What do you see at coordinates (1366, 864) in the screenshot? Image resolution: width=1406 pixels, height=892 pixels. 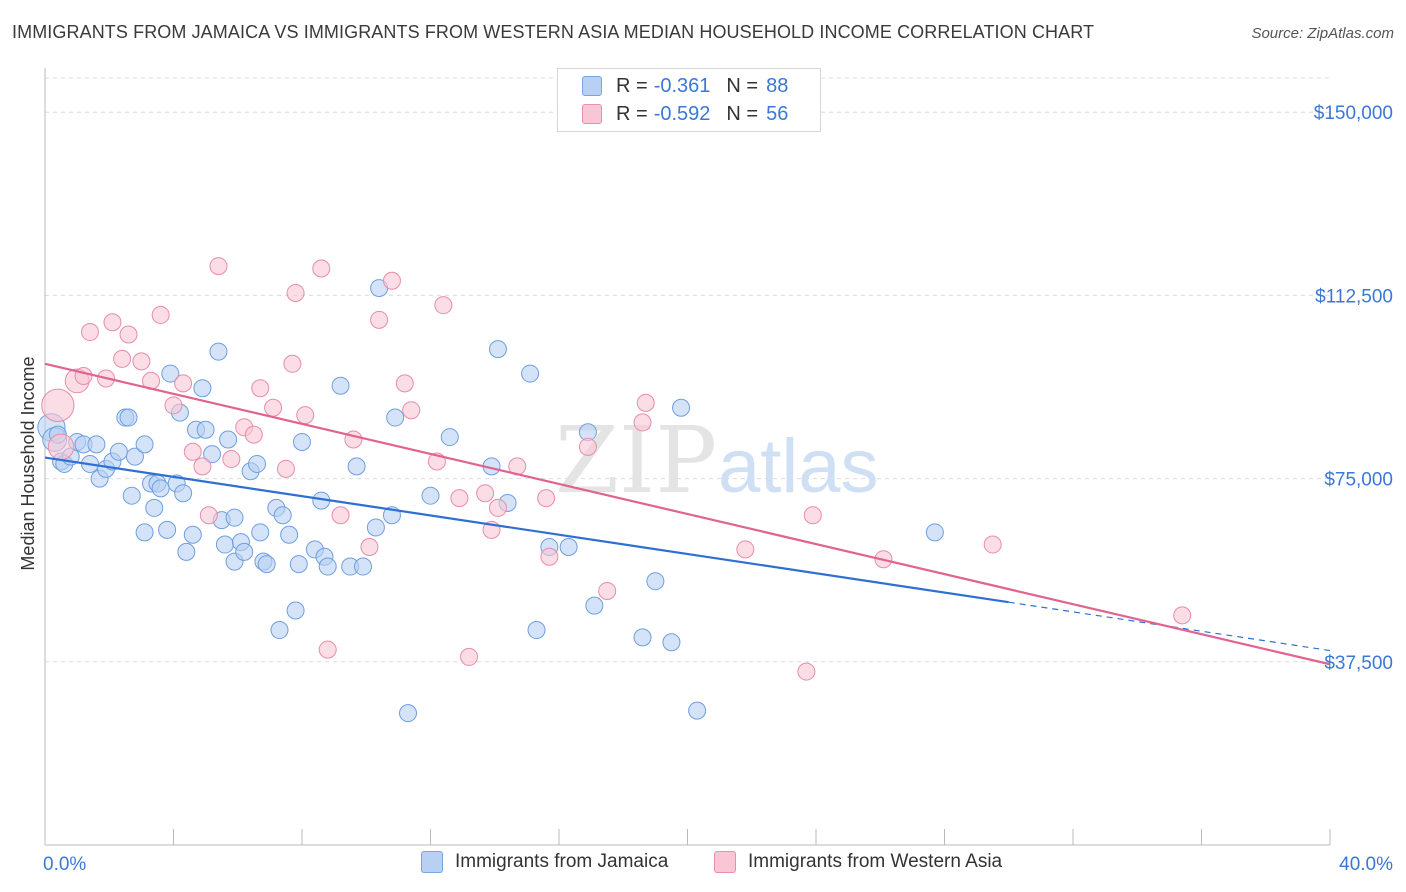 I see `x-tick-label: 40.0%` at bounding box center [1366, 864].